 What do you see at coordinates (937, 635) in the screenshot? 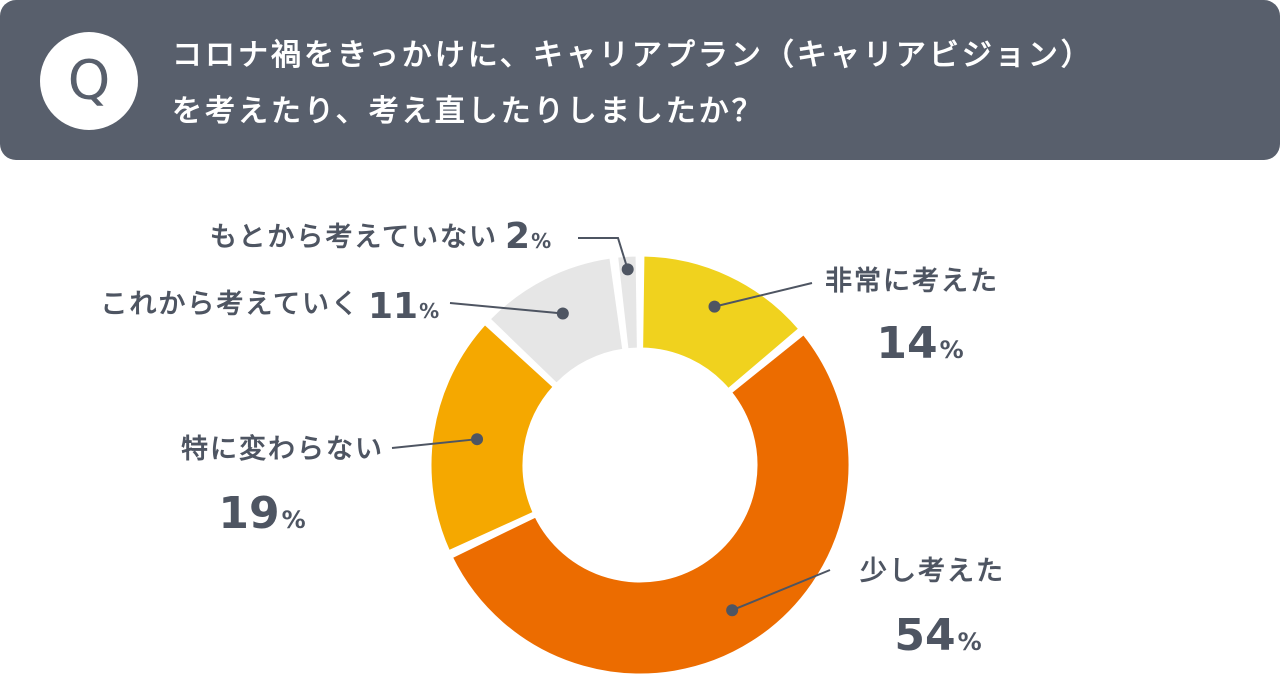
I see `value-label-1: 54%` at bounding box center [937, 635].